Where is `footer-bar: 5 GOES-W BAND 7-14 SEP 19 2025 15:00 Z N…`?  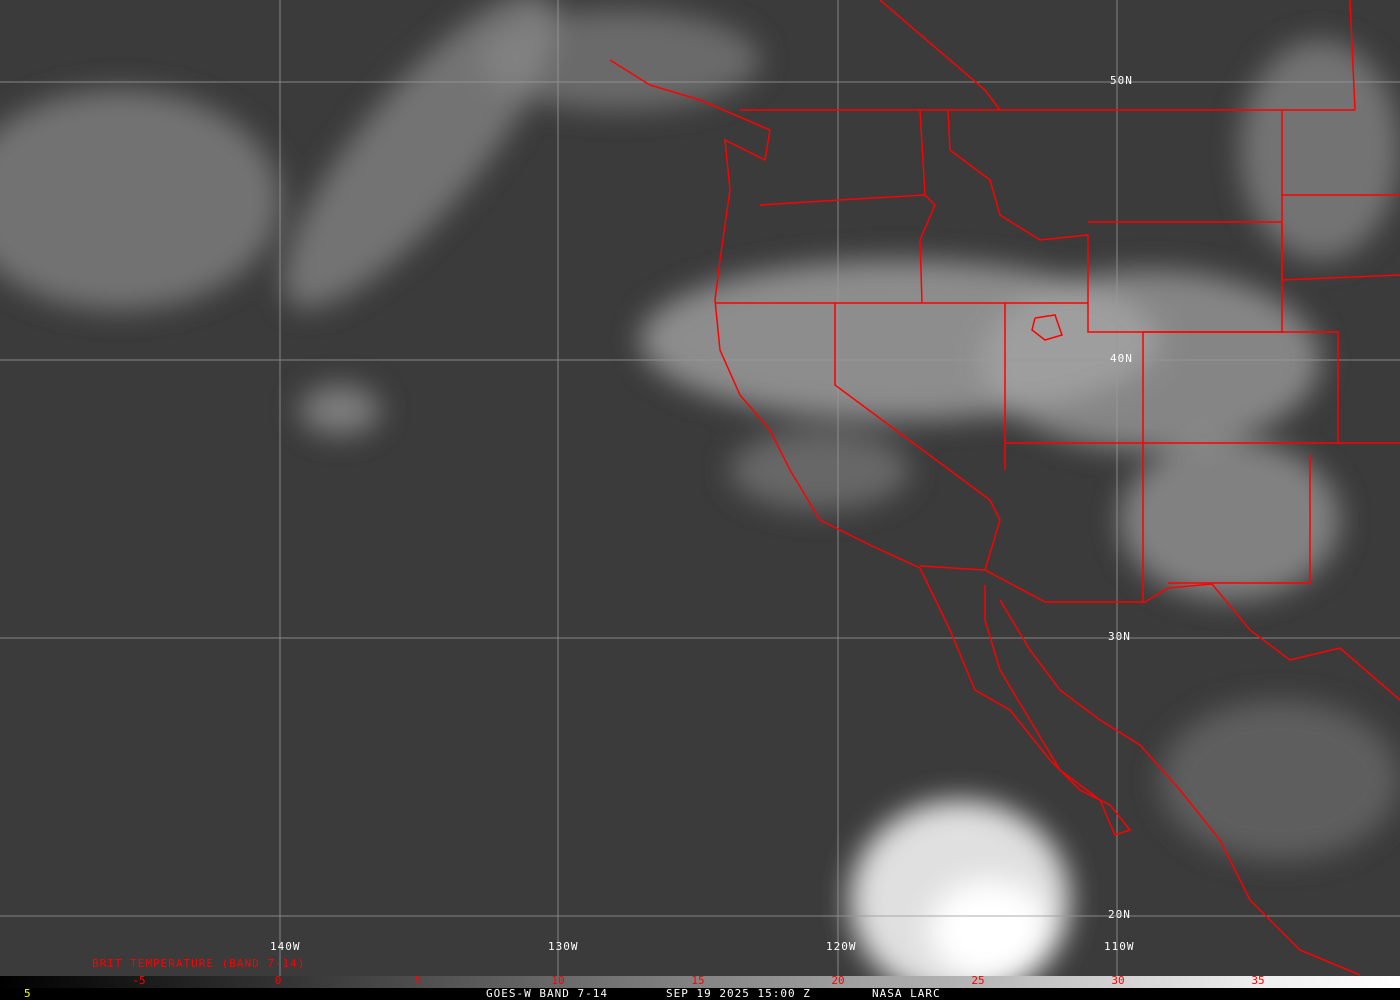
footer-bar: 5 GOES-W BAND 7-14 SEP 19 2025 15:00 Z N… is located at coordinates (700, 993).